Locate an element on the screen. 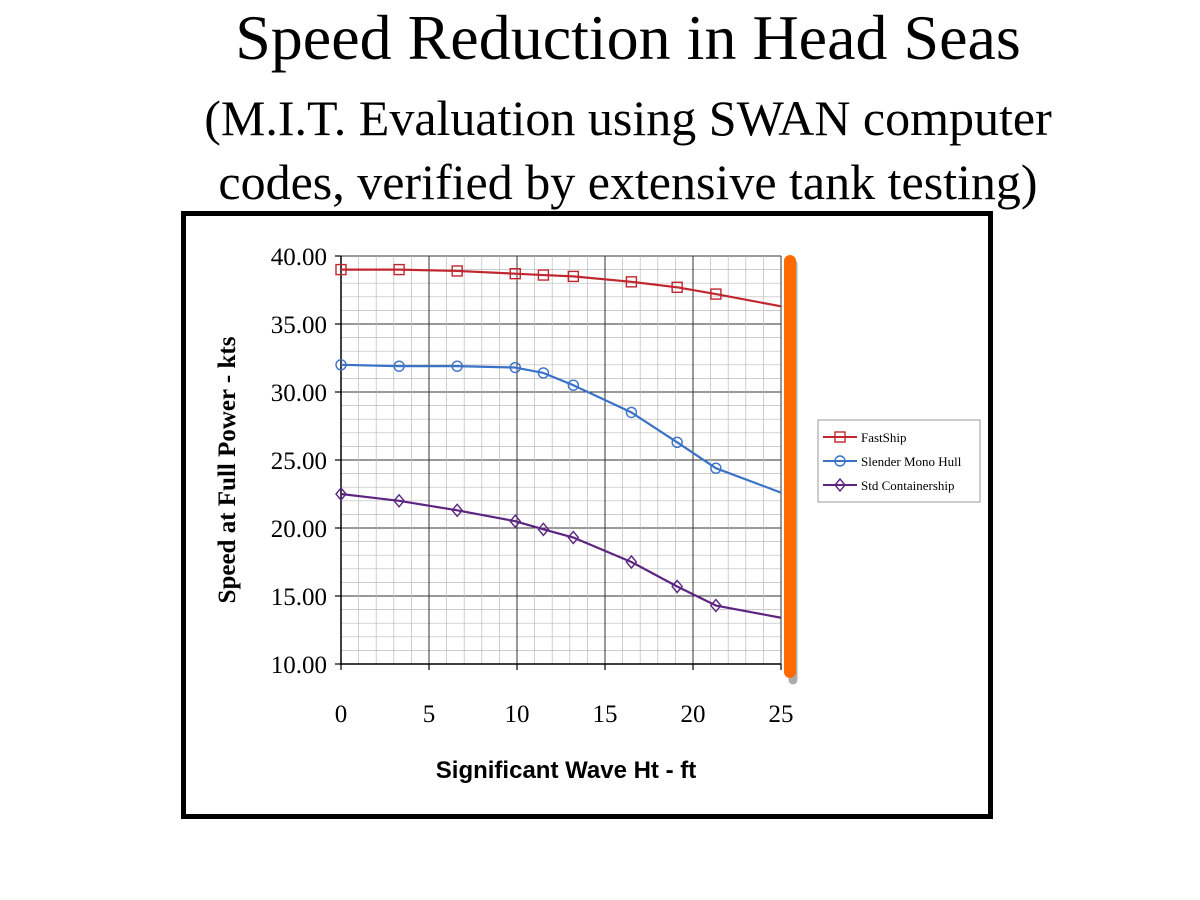 The image size is (1200, 900). x-tick-label: 5 is located at coordinates (429, 714).